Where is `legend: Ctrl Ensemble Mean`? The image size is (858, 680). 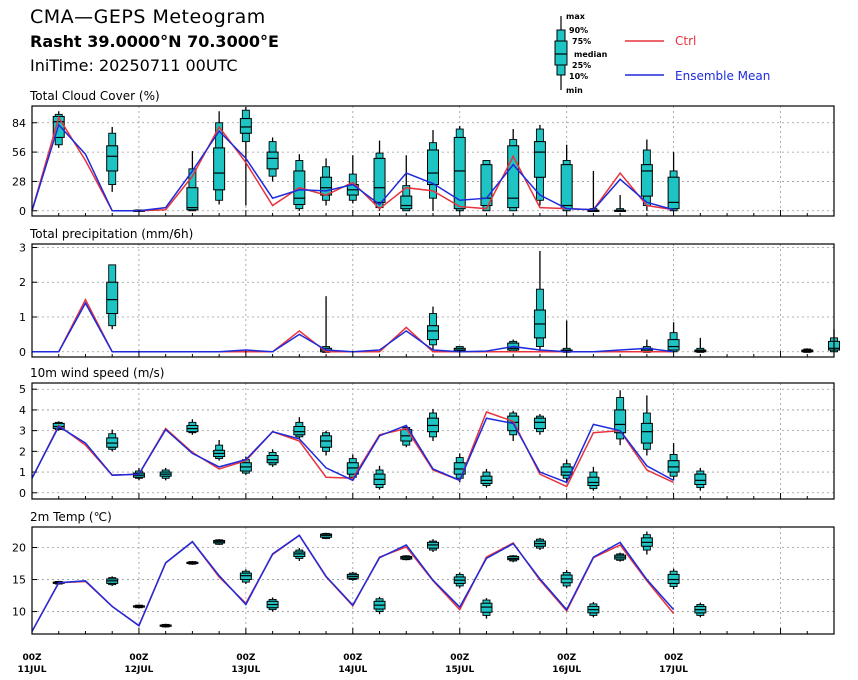
legend: Ctrl Ensemble Mean is located at coordinates (697, 58).